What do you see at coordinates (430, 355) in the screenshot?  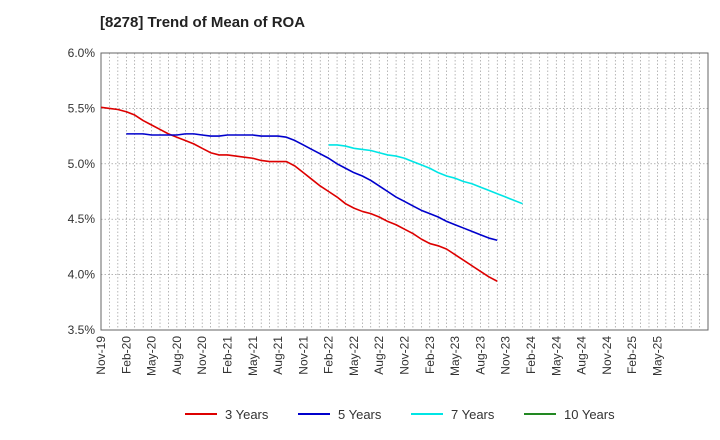 I see `x-tick-label: Feb-23` at bounding box center [430, 355].